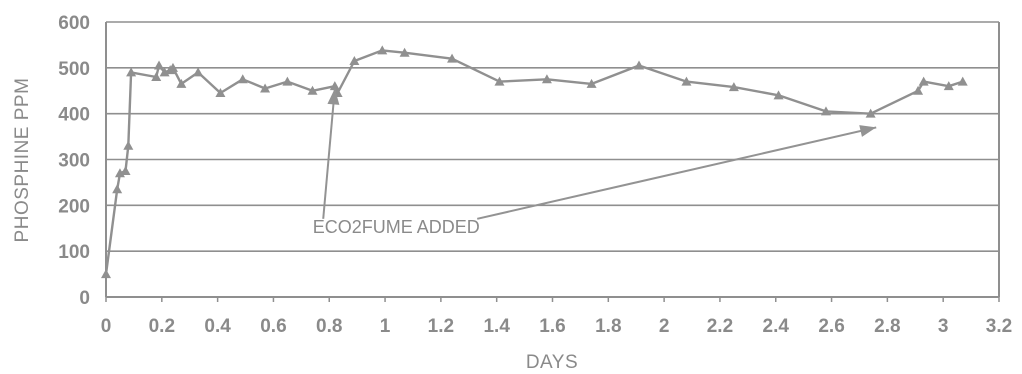 This screenshot has height=374, width=1022. Describe the element at coordinates (943, 326) in the screenshot. I see `x-tick-label: 3` at that location.